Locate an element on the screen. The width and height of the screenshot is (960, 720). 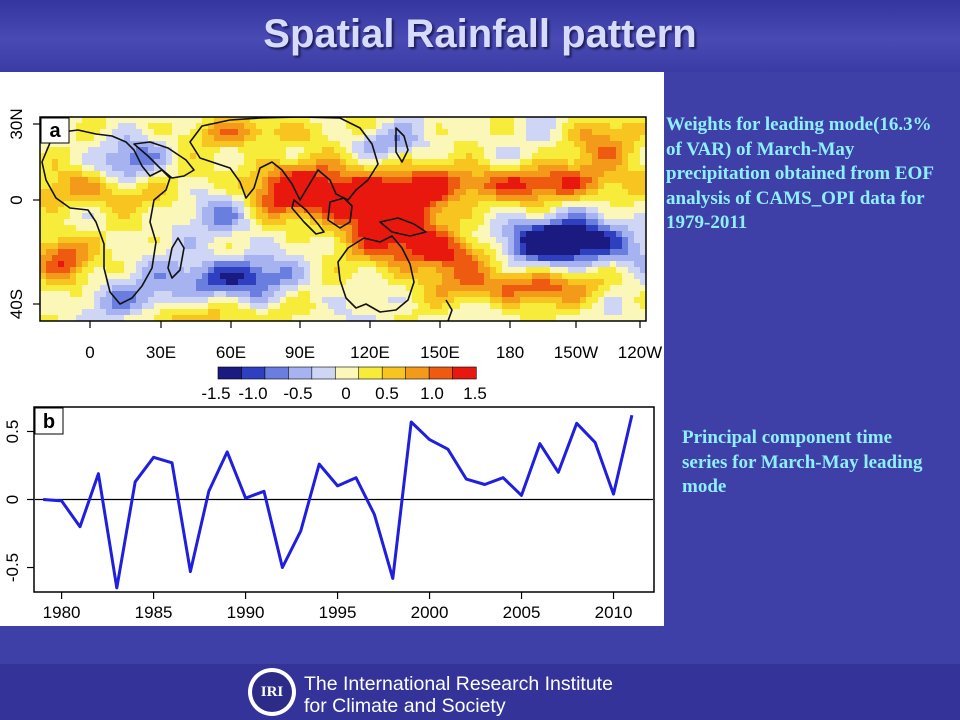
coastline-madagascar is located at coordinates (176, 258).